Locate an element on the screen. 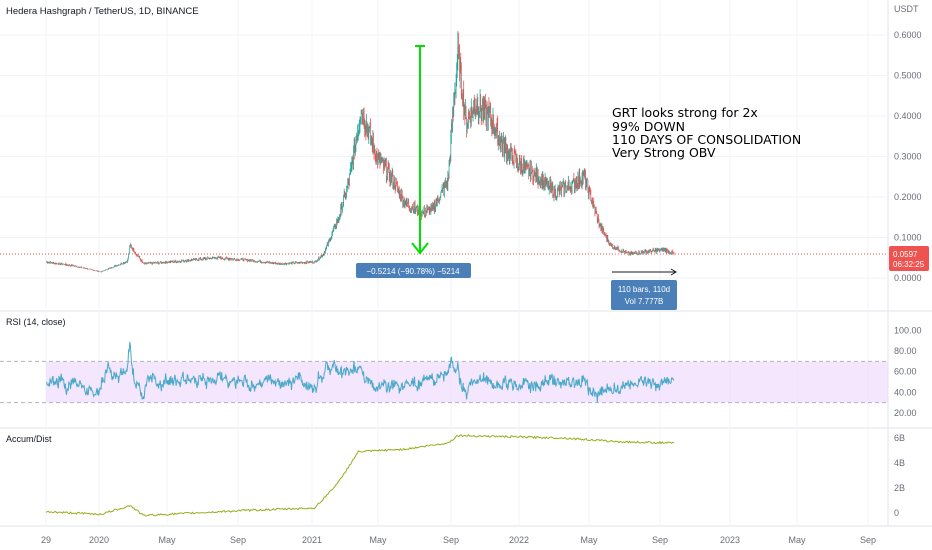  accum-pane: 6B 4B 2B 0 is located at coordinates (475, 475).